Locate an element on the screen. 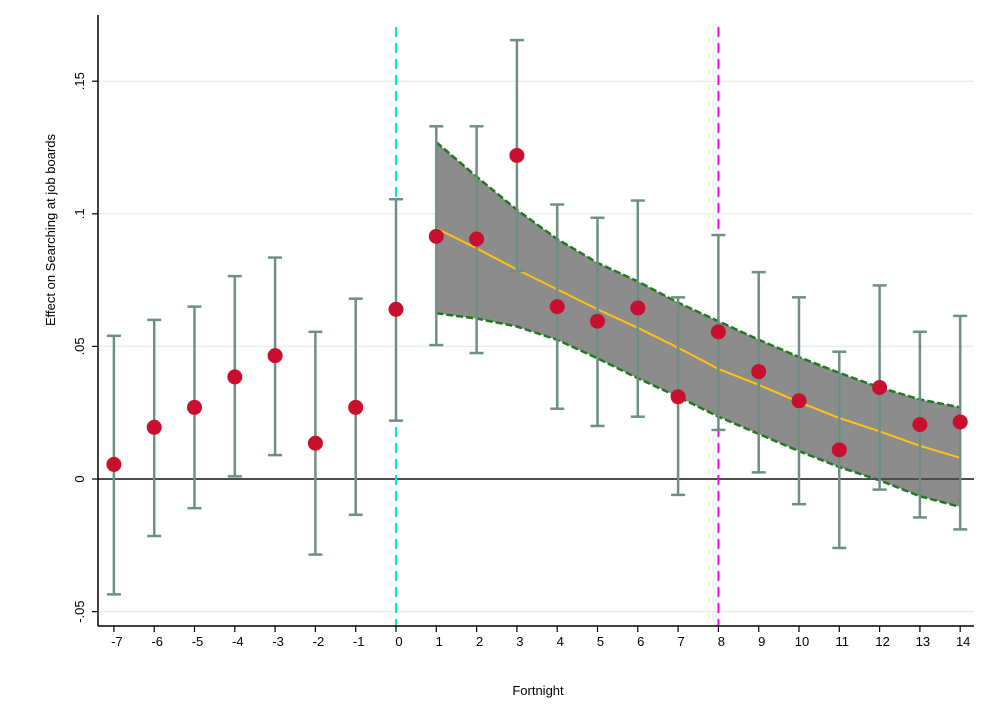 This screenshot has height=727, width=1000. x-tick-label: 7 is located at coordinates (680, 641).